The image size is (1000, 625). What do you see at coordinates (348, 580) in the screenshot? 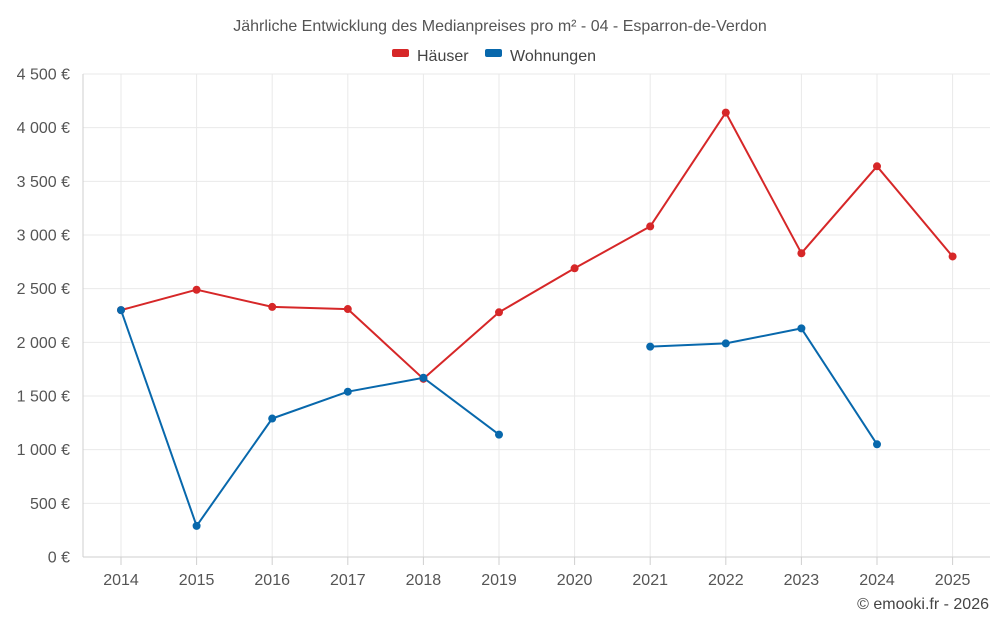
I see `x-tick-label: 2017` at bounding box center [348, 580].